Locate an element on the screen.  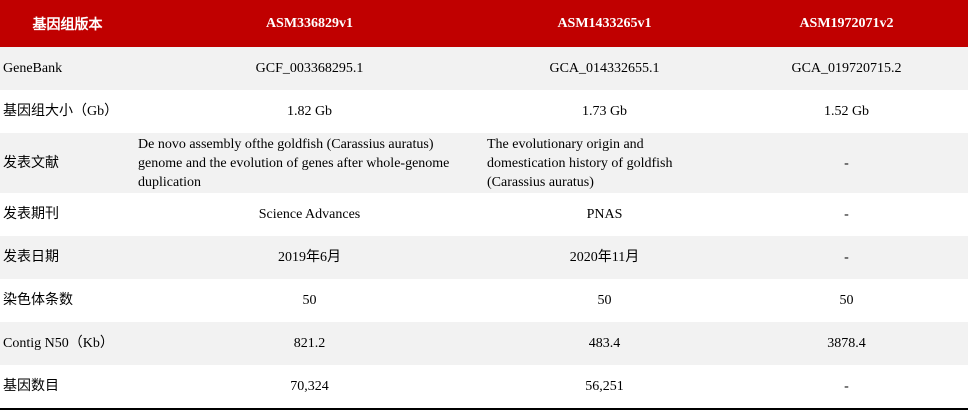
table-cell: GCA_014332655.1 is located at coordinates (604, 68).